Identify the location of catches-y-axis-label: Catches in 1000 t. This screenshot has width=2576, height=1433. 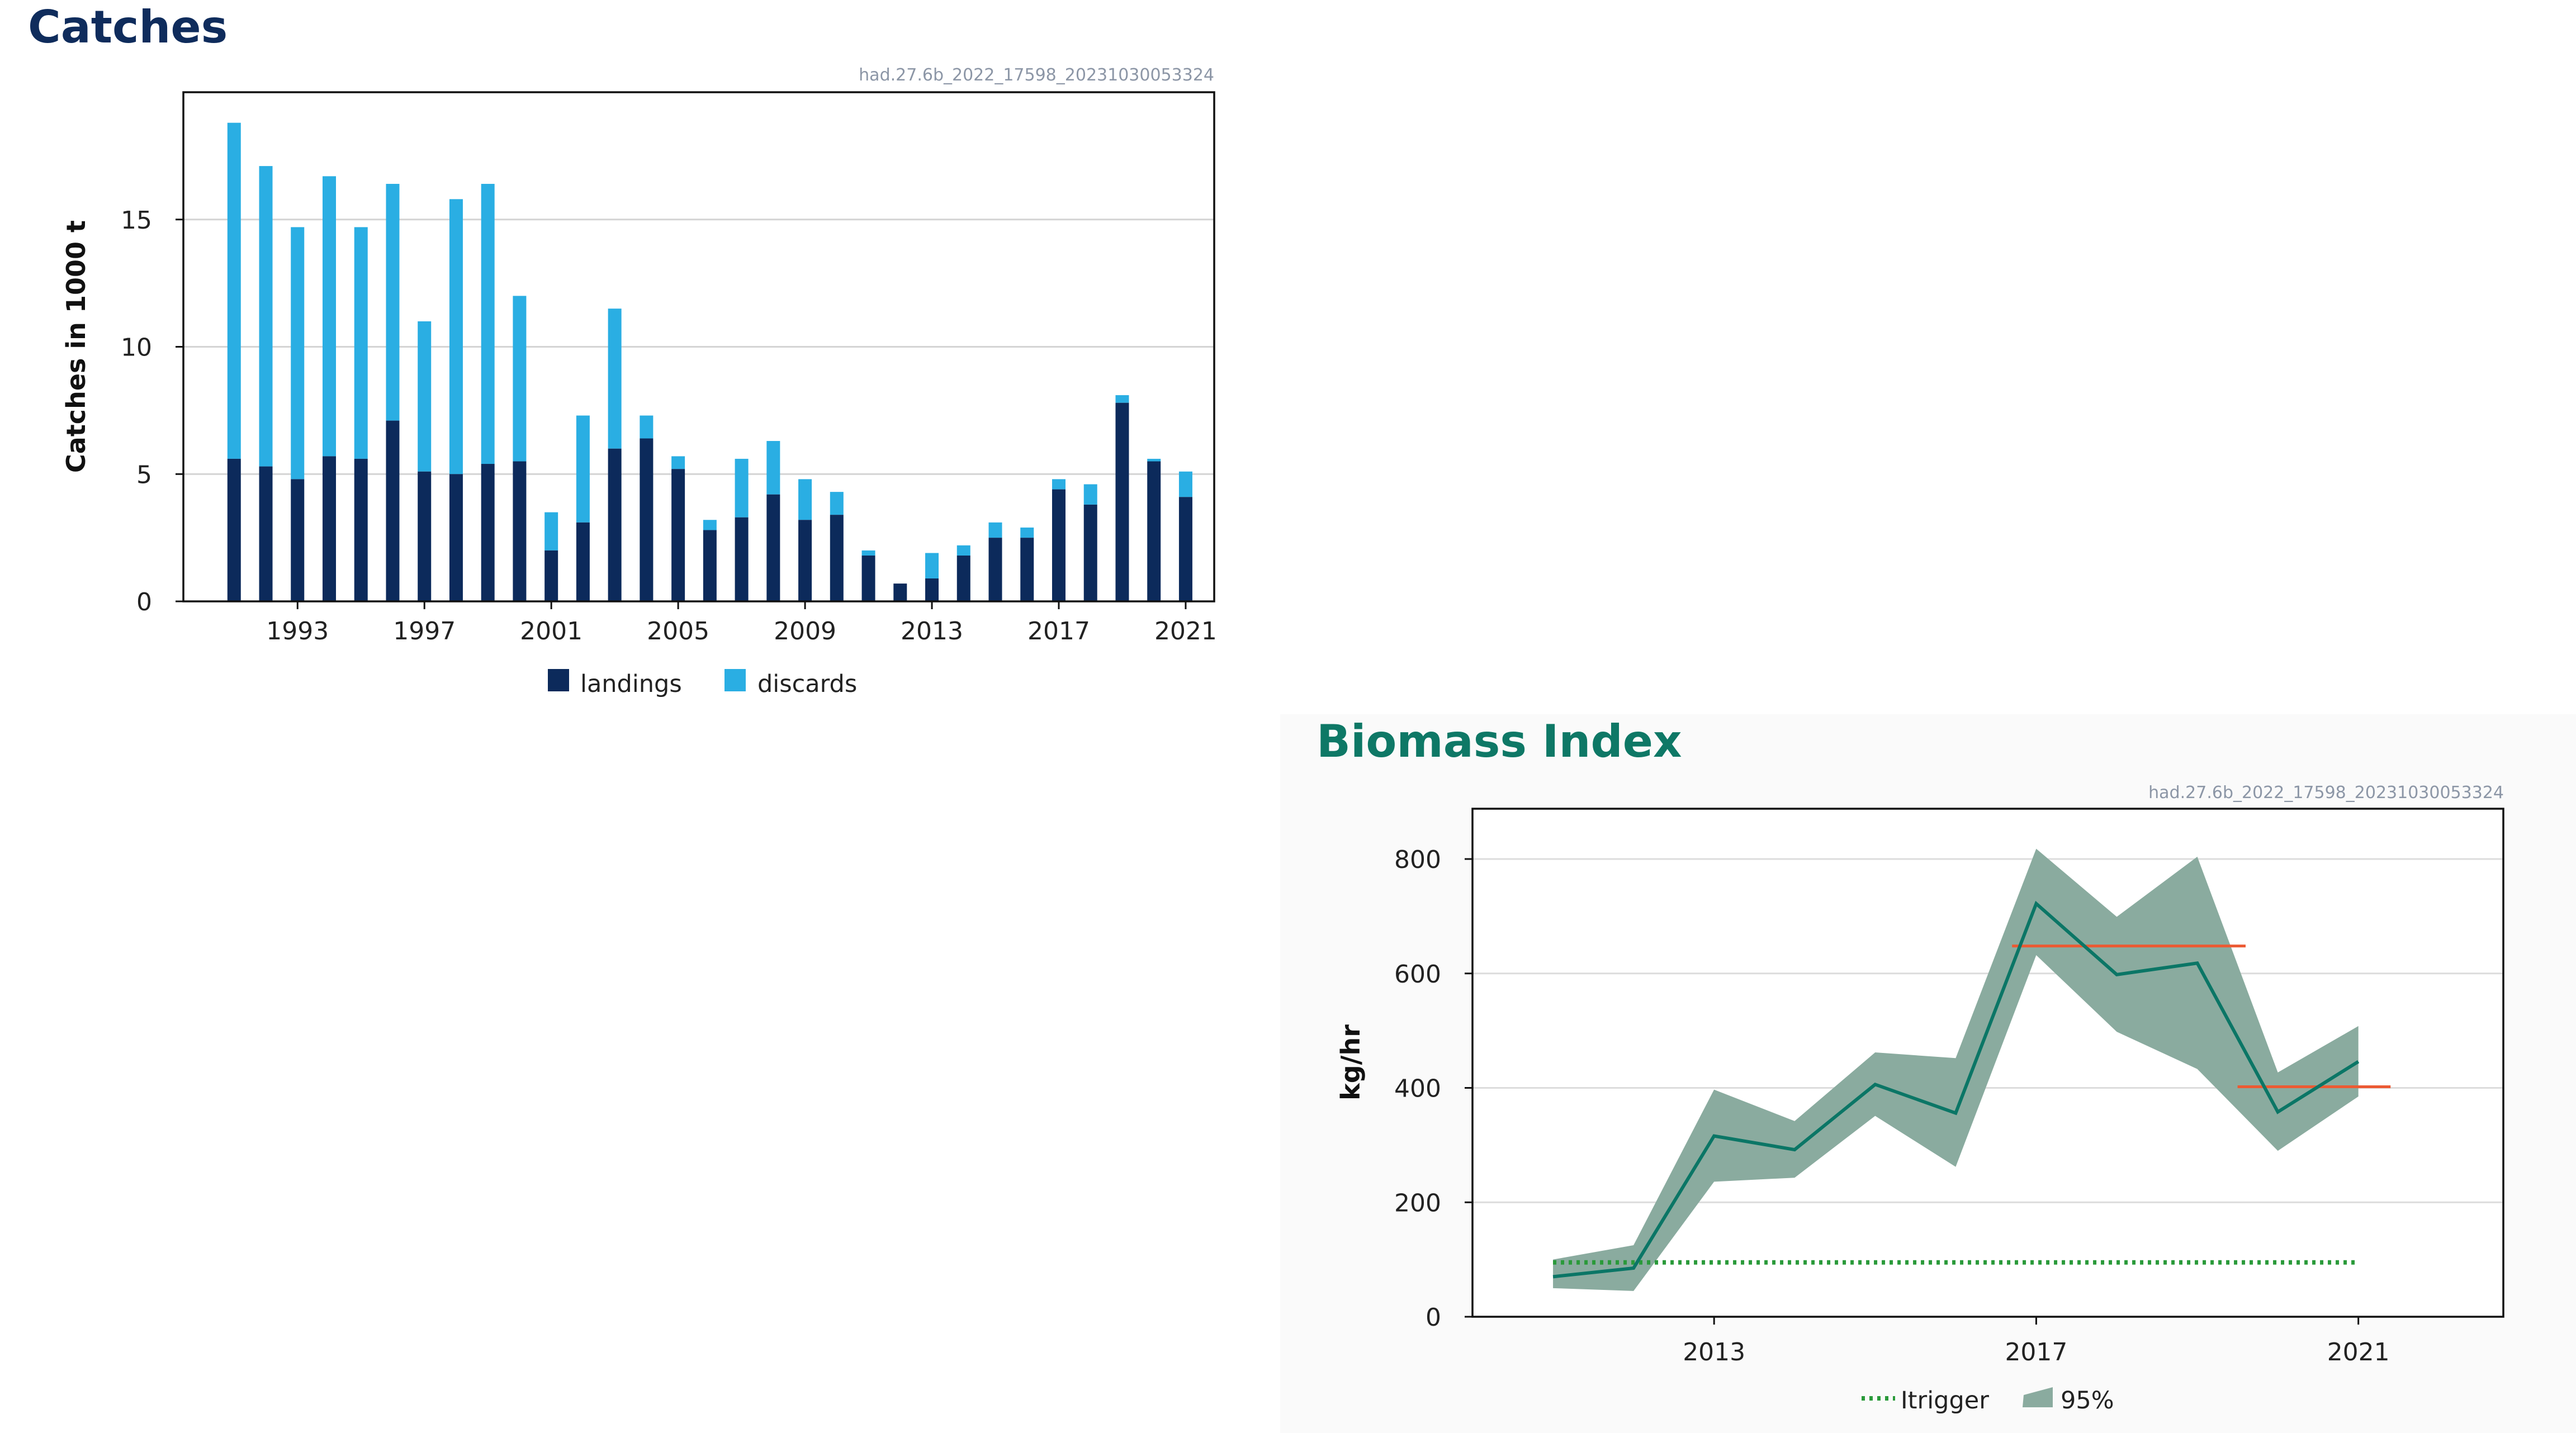
(76, 346).